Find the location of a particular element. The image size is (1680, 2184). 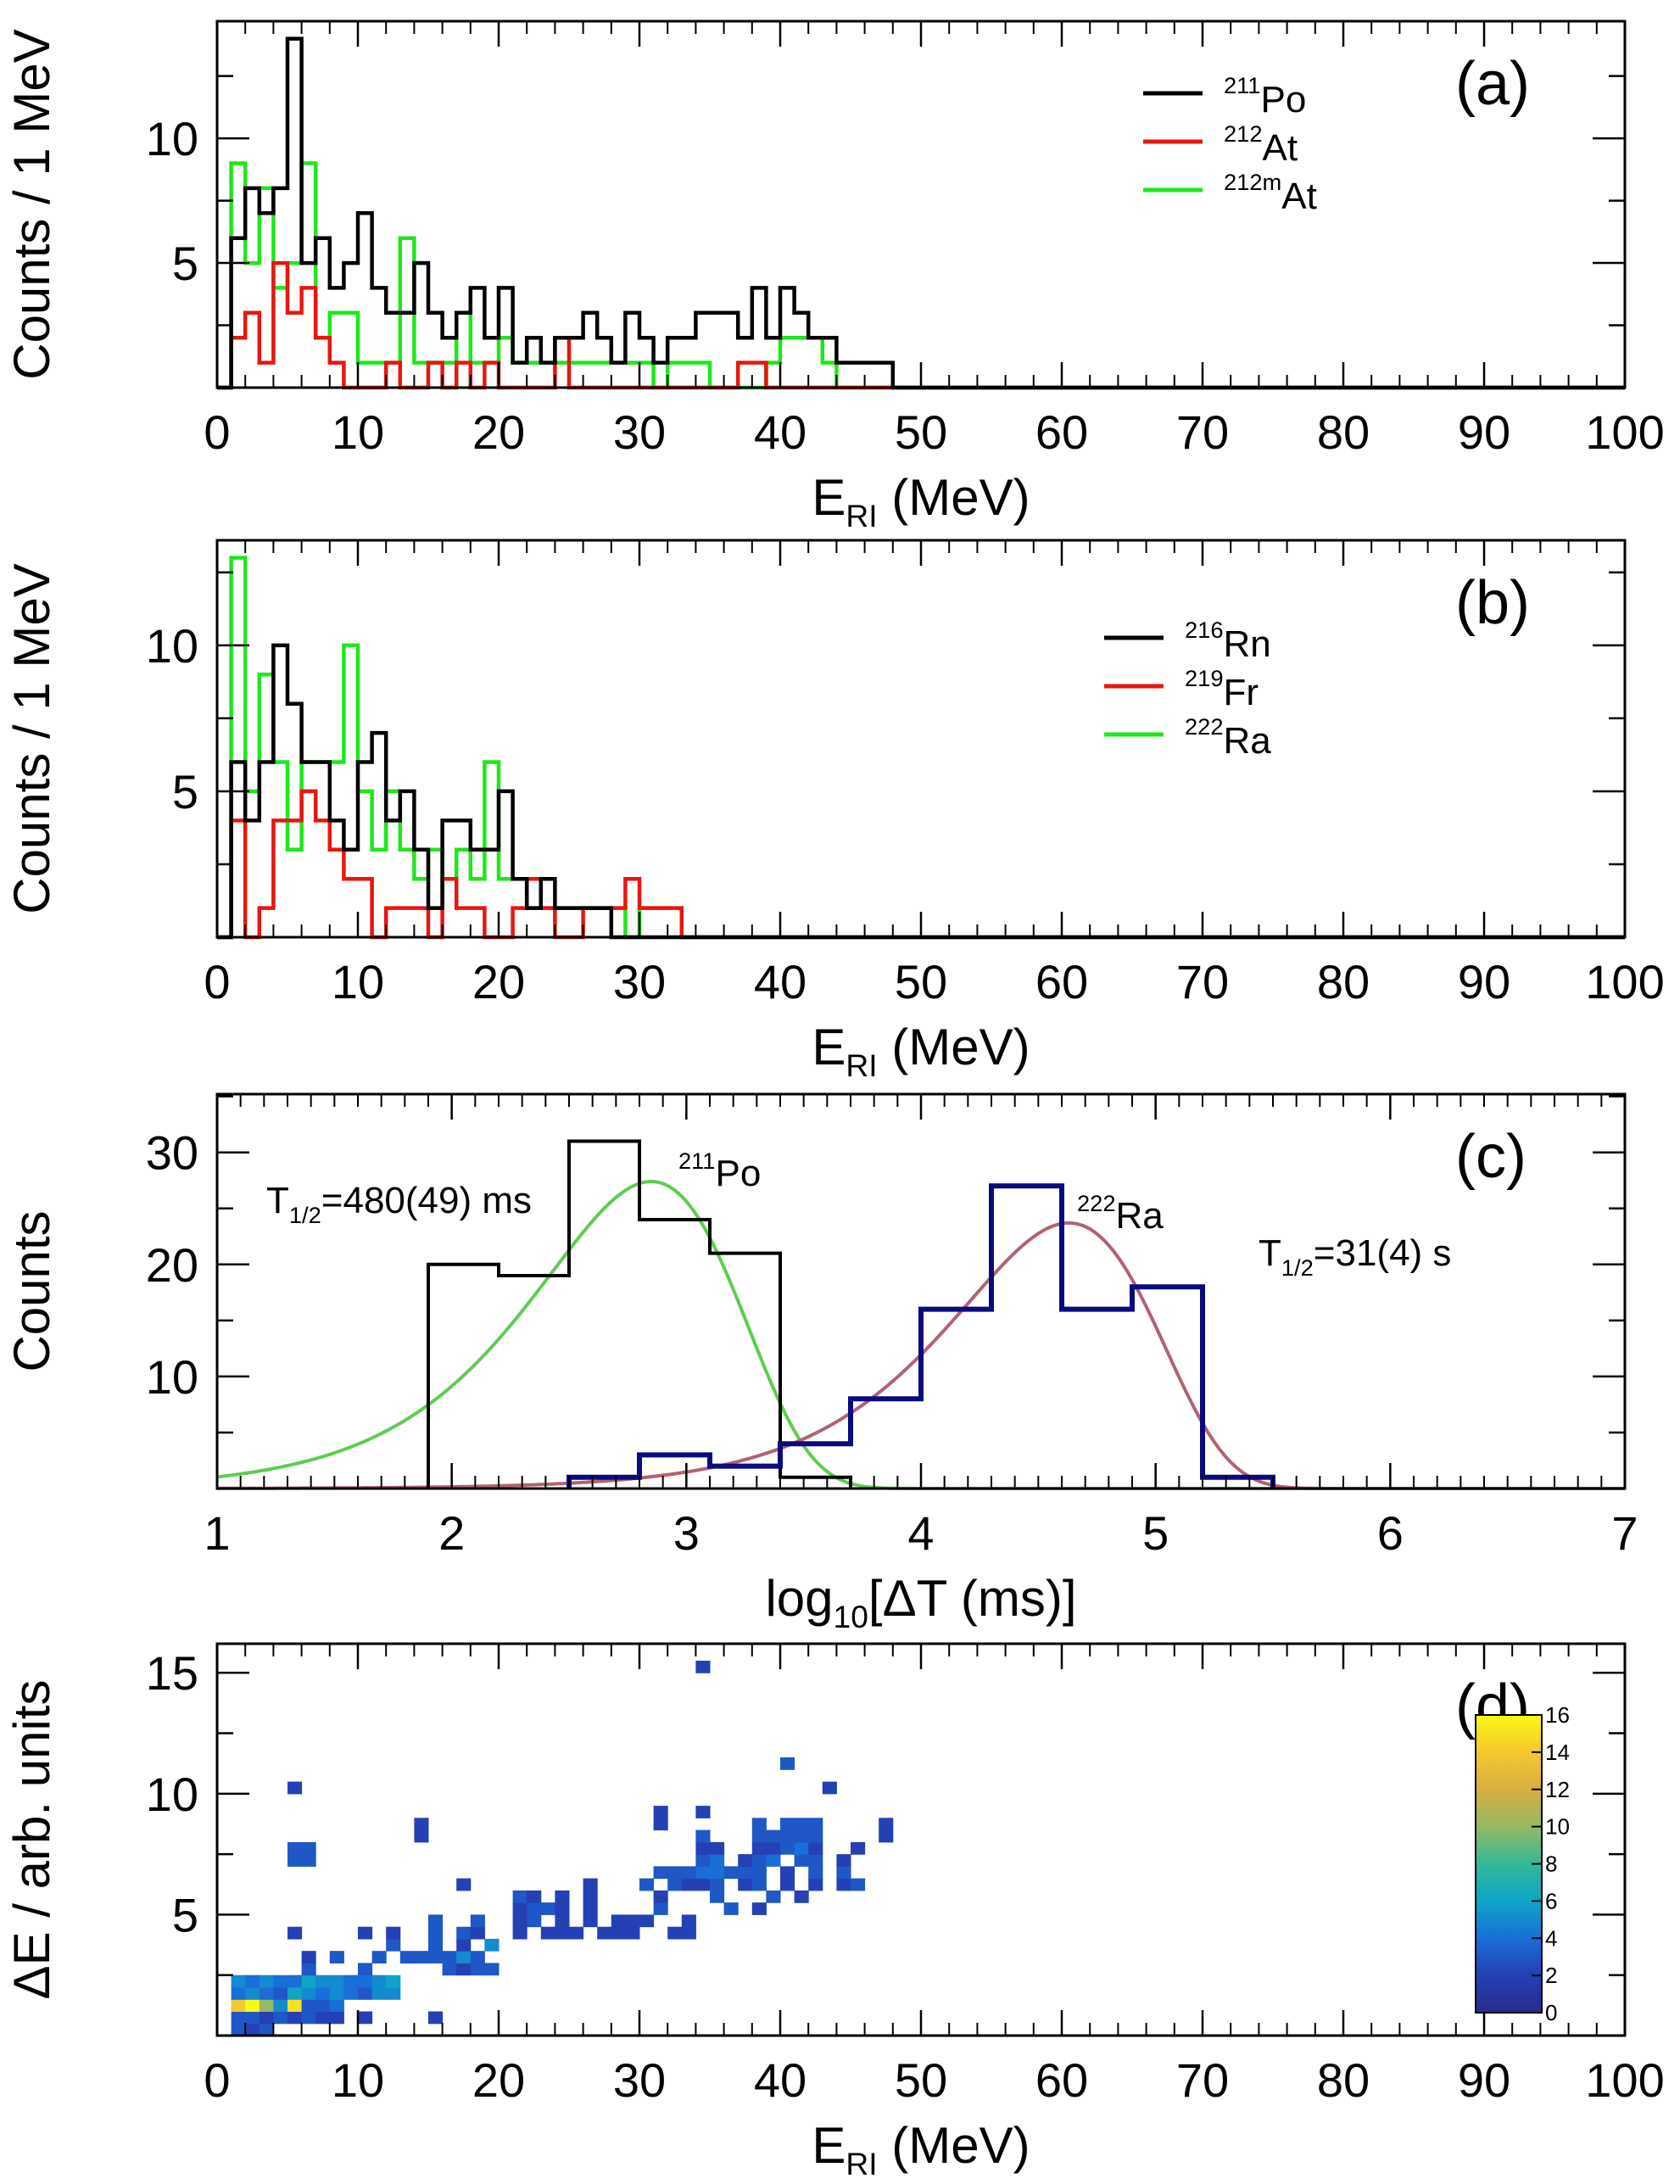

x-tick-label: 70 is located at coordinates (1202, 981).